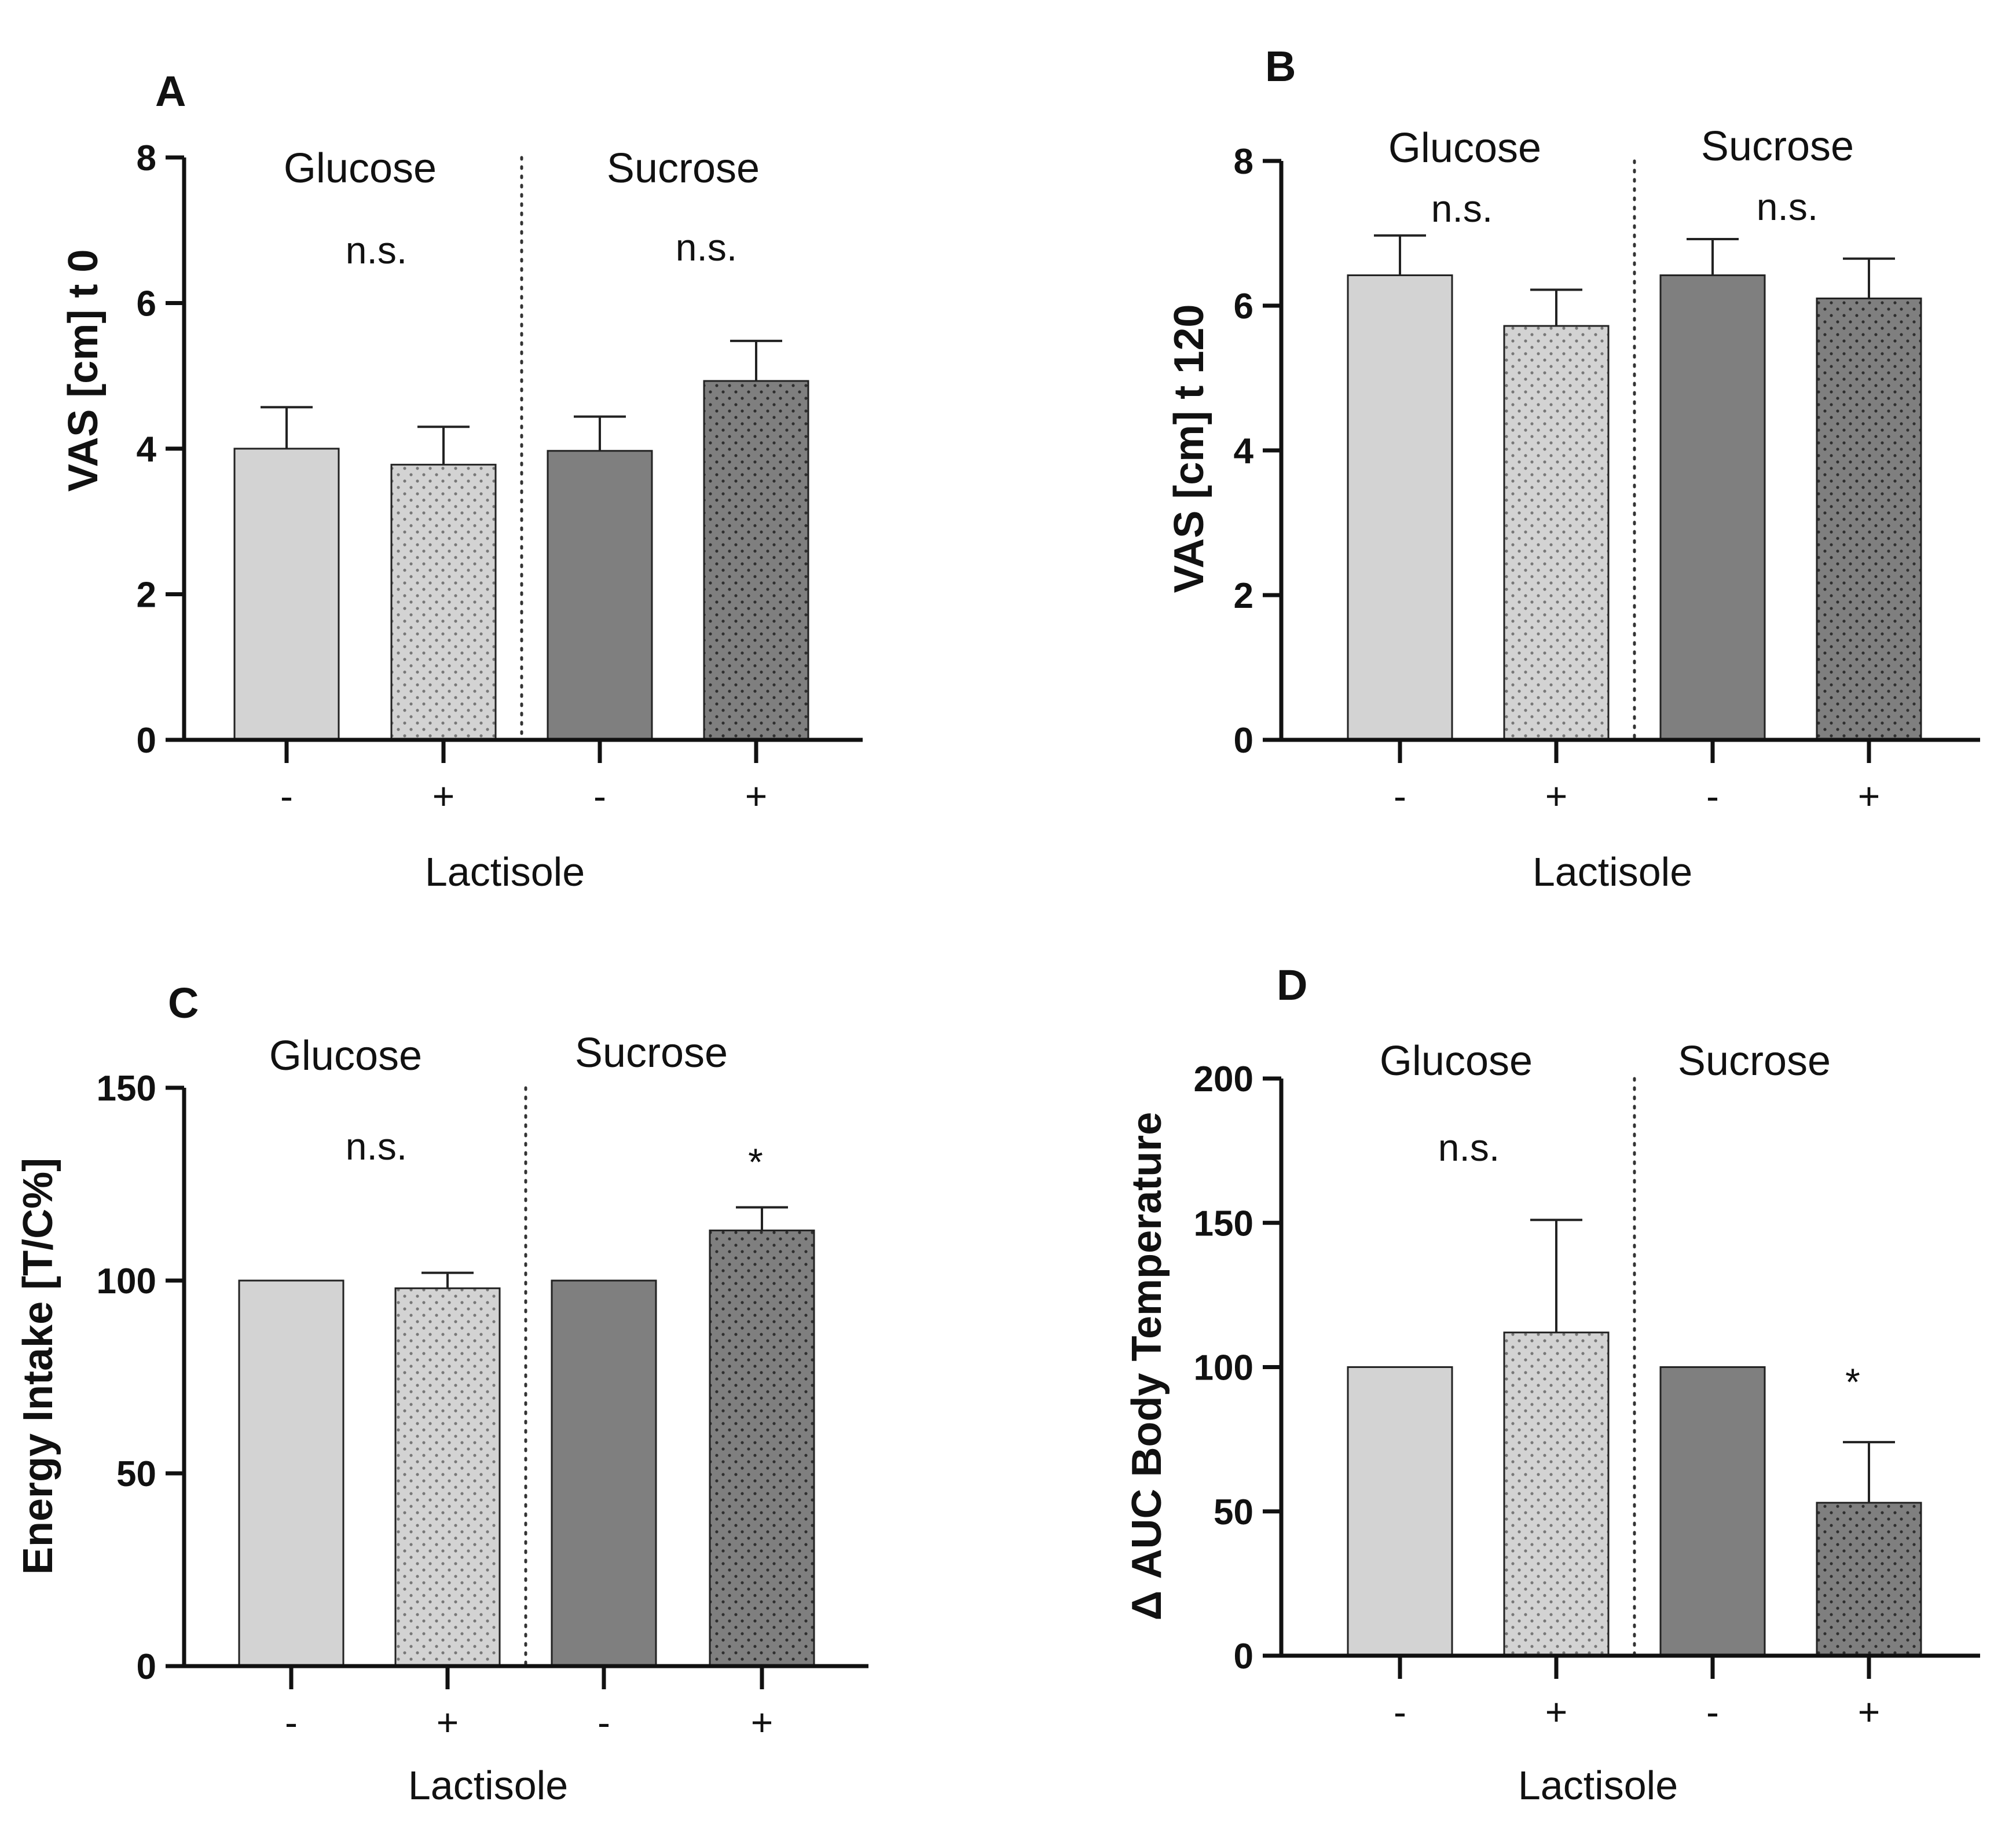 The height and width of the screenshot is (1834, 2016). I want to click on panel-letter: D, so click(1292, 985).